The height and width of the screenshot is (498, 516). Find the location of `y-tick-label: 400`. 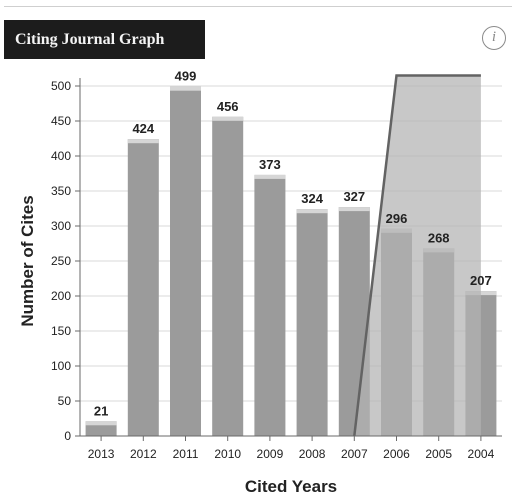

y-tick-label: 400 is located at coordinates (61, 156).